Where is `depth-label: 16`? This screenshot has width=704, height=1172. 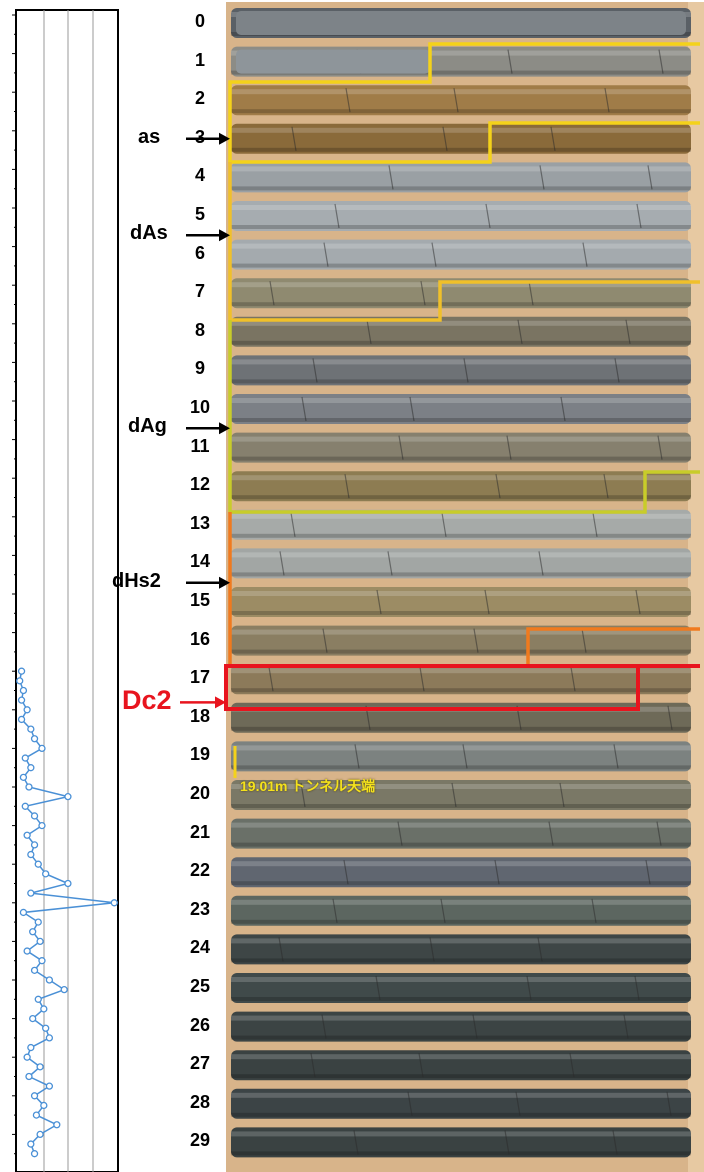
depth-label: 16 is located at coordinates (200, 638).